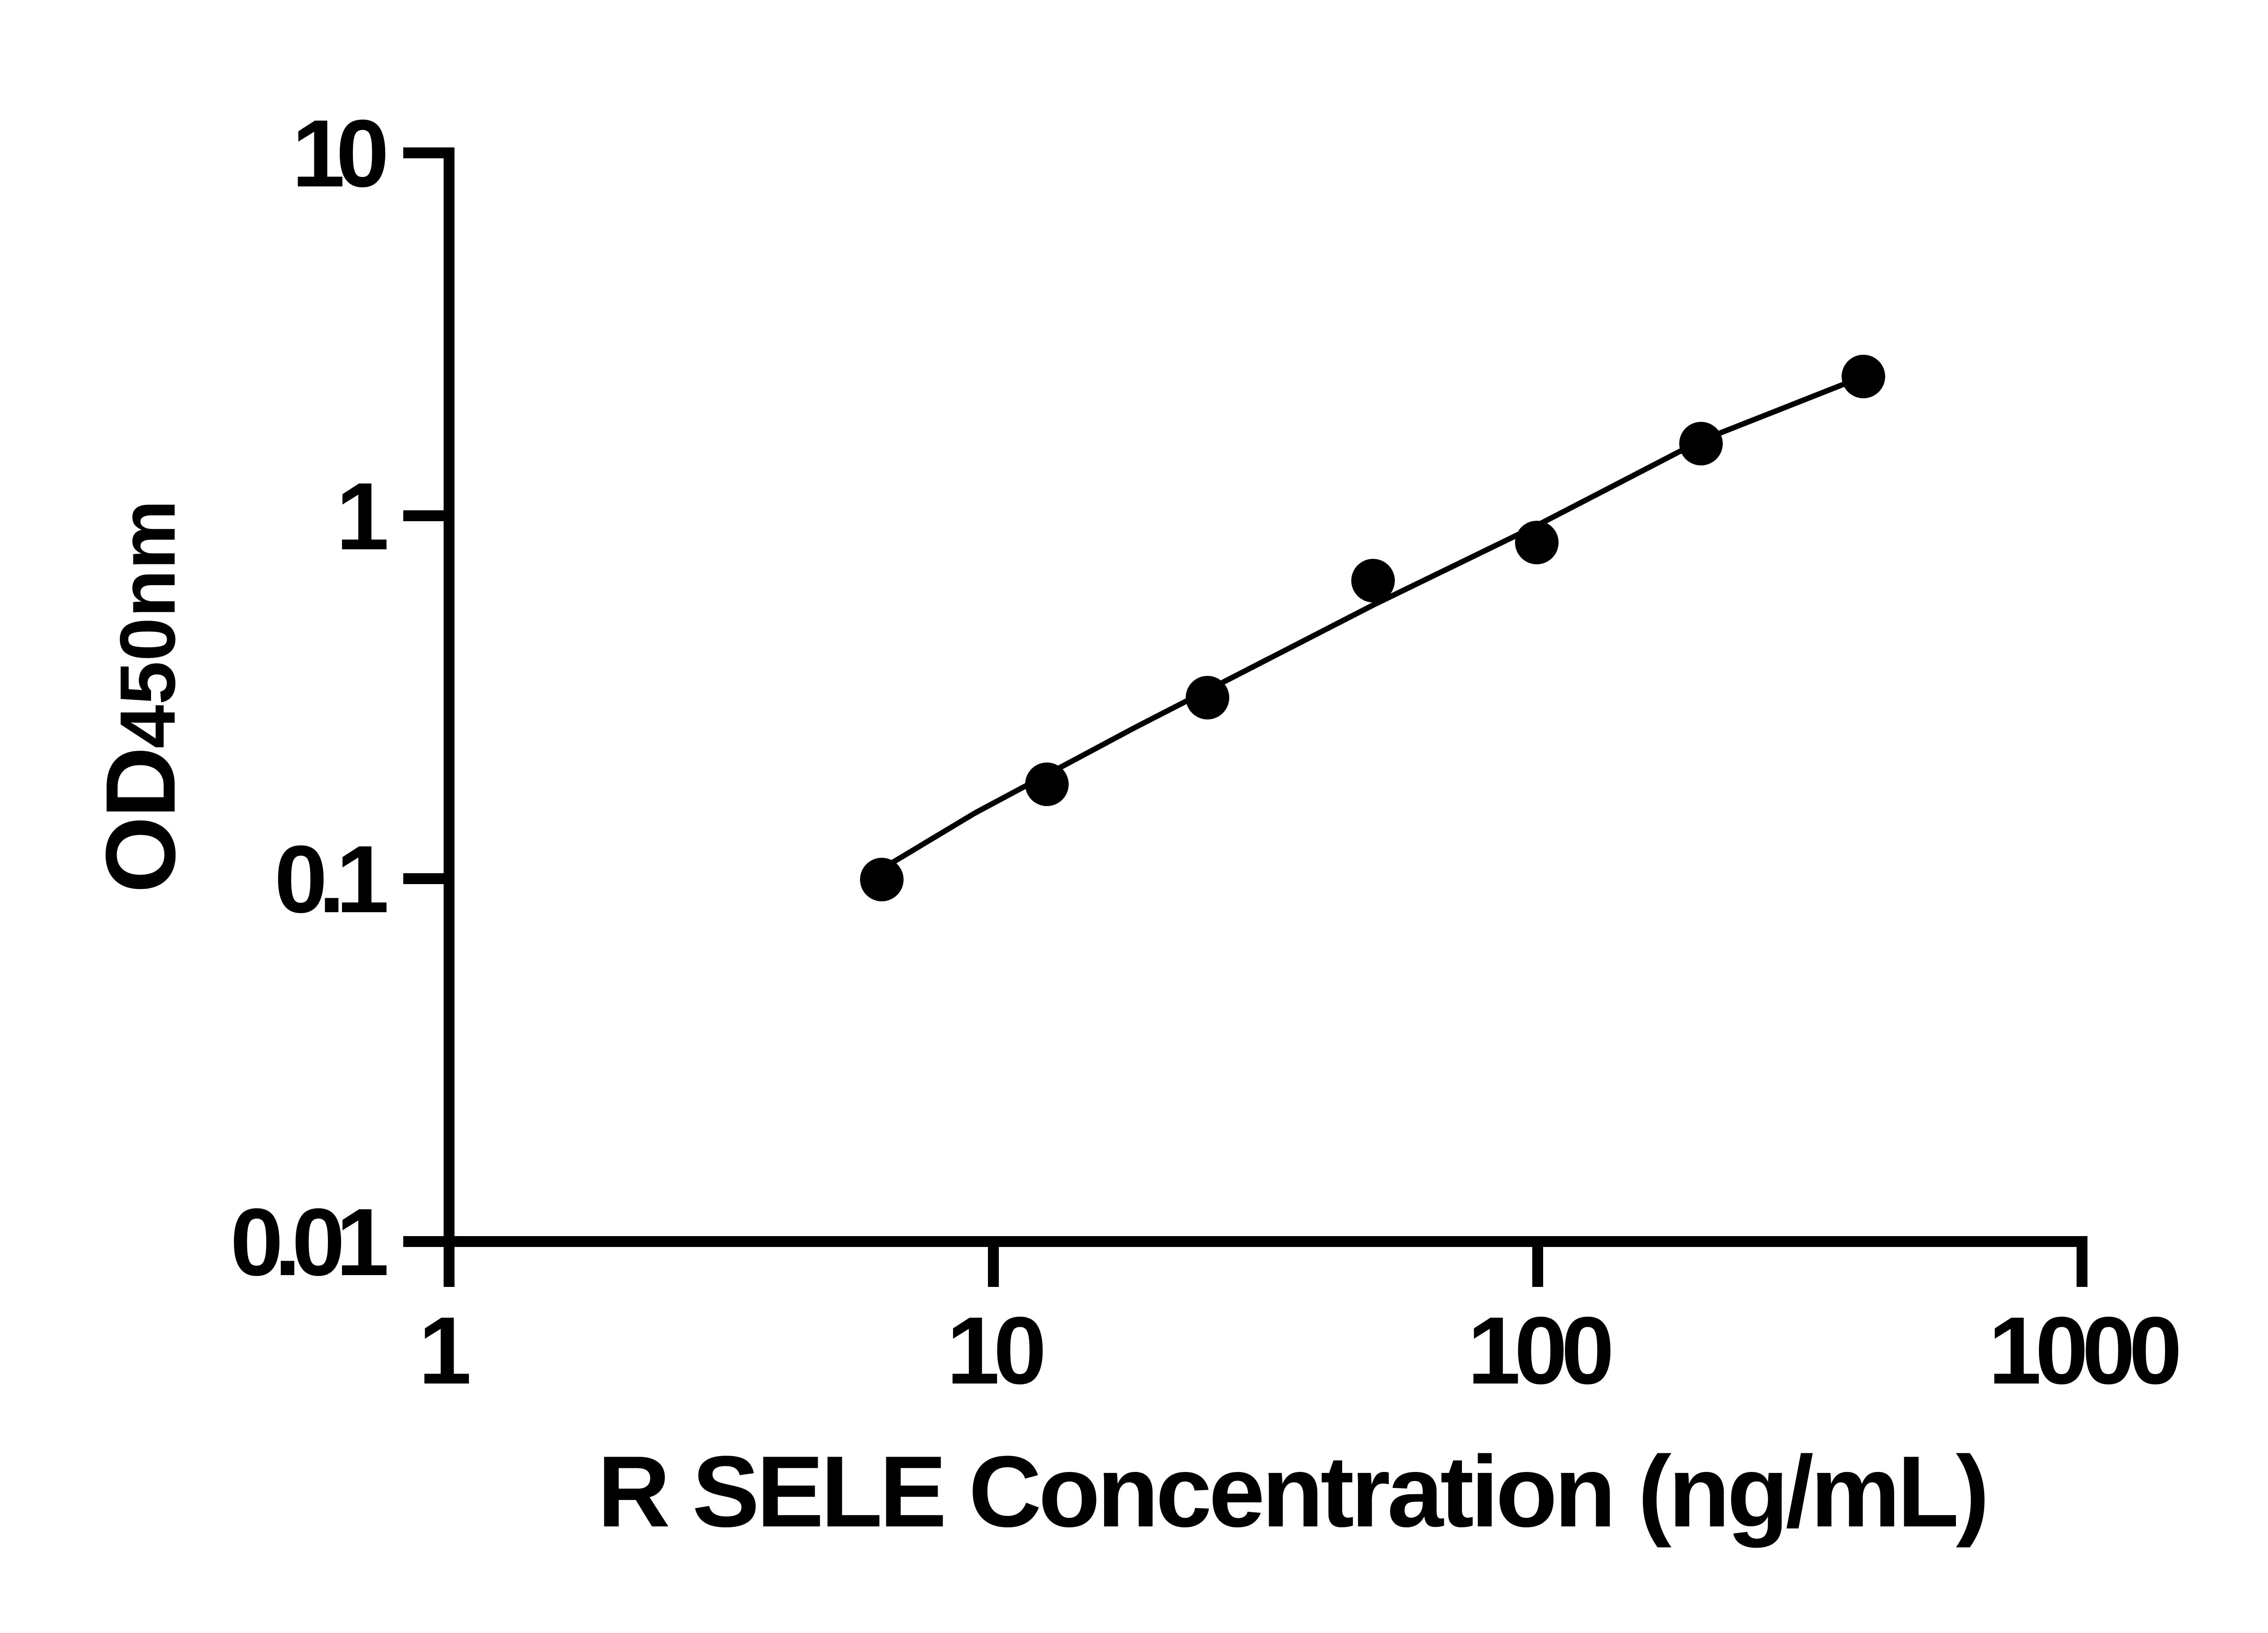 Image resolution: width=2268 pixels, height=1633 pixels. Describe the element at coordinates (1539, 1350) in the screenshot. I see `svg-text: 100` at that location.